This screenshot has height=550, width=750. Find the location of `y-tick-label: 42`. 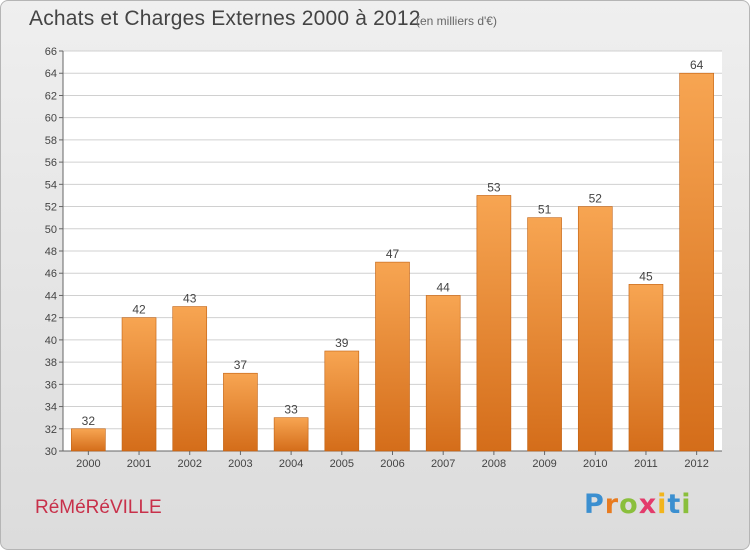

y-tick-label: 42 is located at coordinates (51, 319).